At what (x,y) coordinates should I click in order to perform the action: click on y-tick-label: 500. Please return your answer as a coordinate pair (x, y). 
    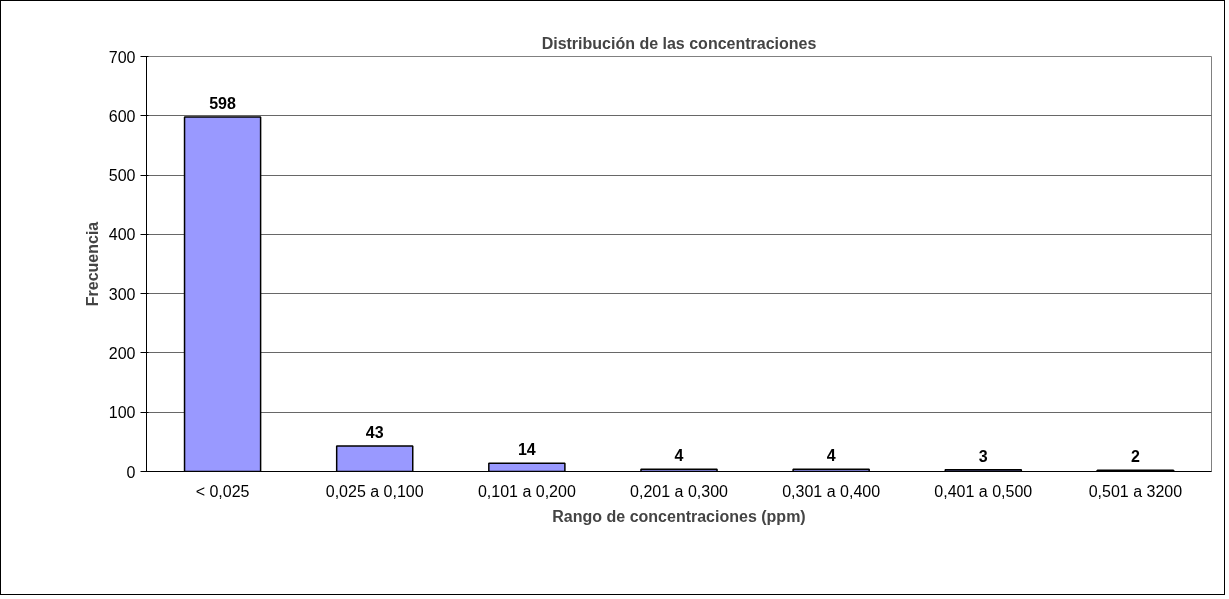
    Looking at the image, I should click on (122, 176).